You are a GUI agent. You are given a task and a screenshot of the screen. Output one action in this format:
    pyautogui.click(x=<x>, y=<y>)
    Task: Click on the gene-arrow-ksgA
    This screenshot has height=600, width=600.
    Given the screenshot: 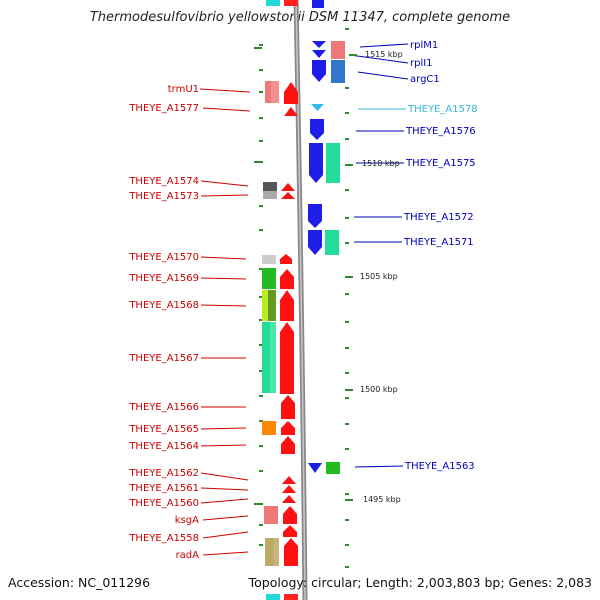 What is the action you would take?
    pyautogui.click(x=290, y=515)
    